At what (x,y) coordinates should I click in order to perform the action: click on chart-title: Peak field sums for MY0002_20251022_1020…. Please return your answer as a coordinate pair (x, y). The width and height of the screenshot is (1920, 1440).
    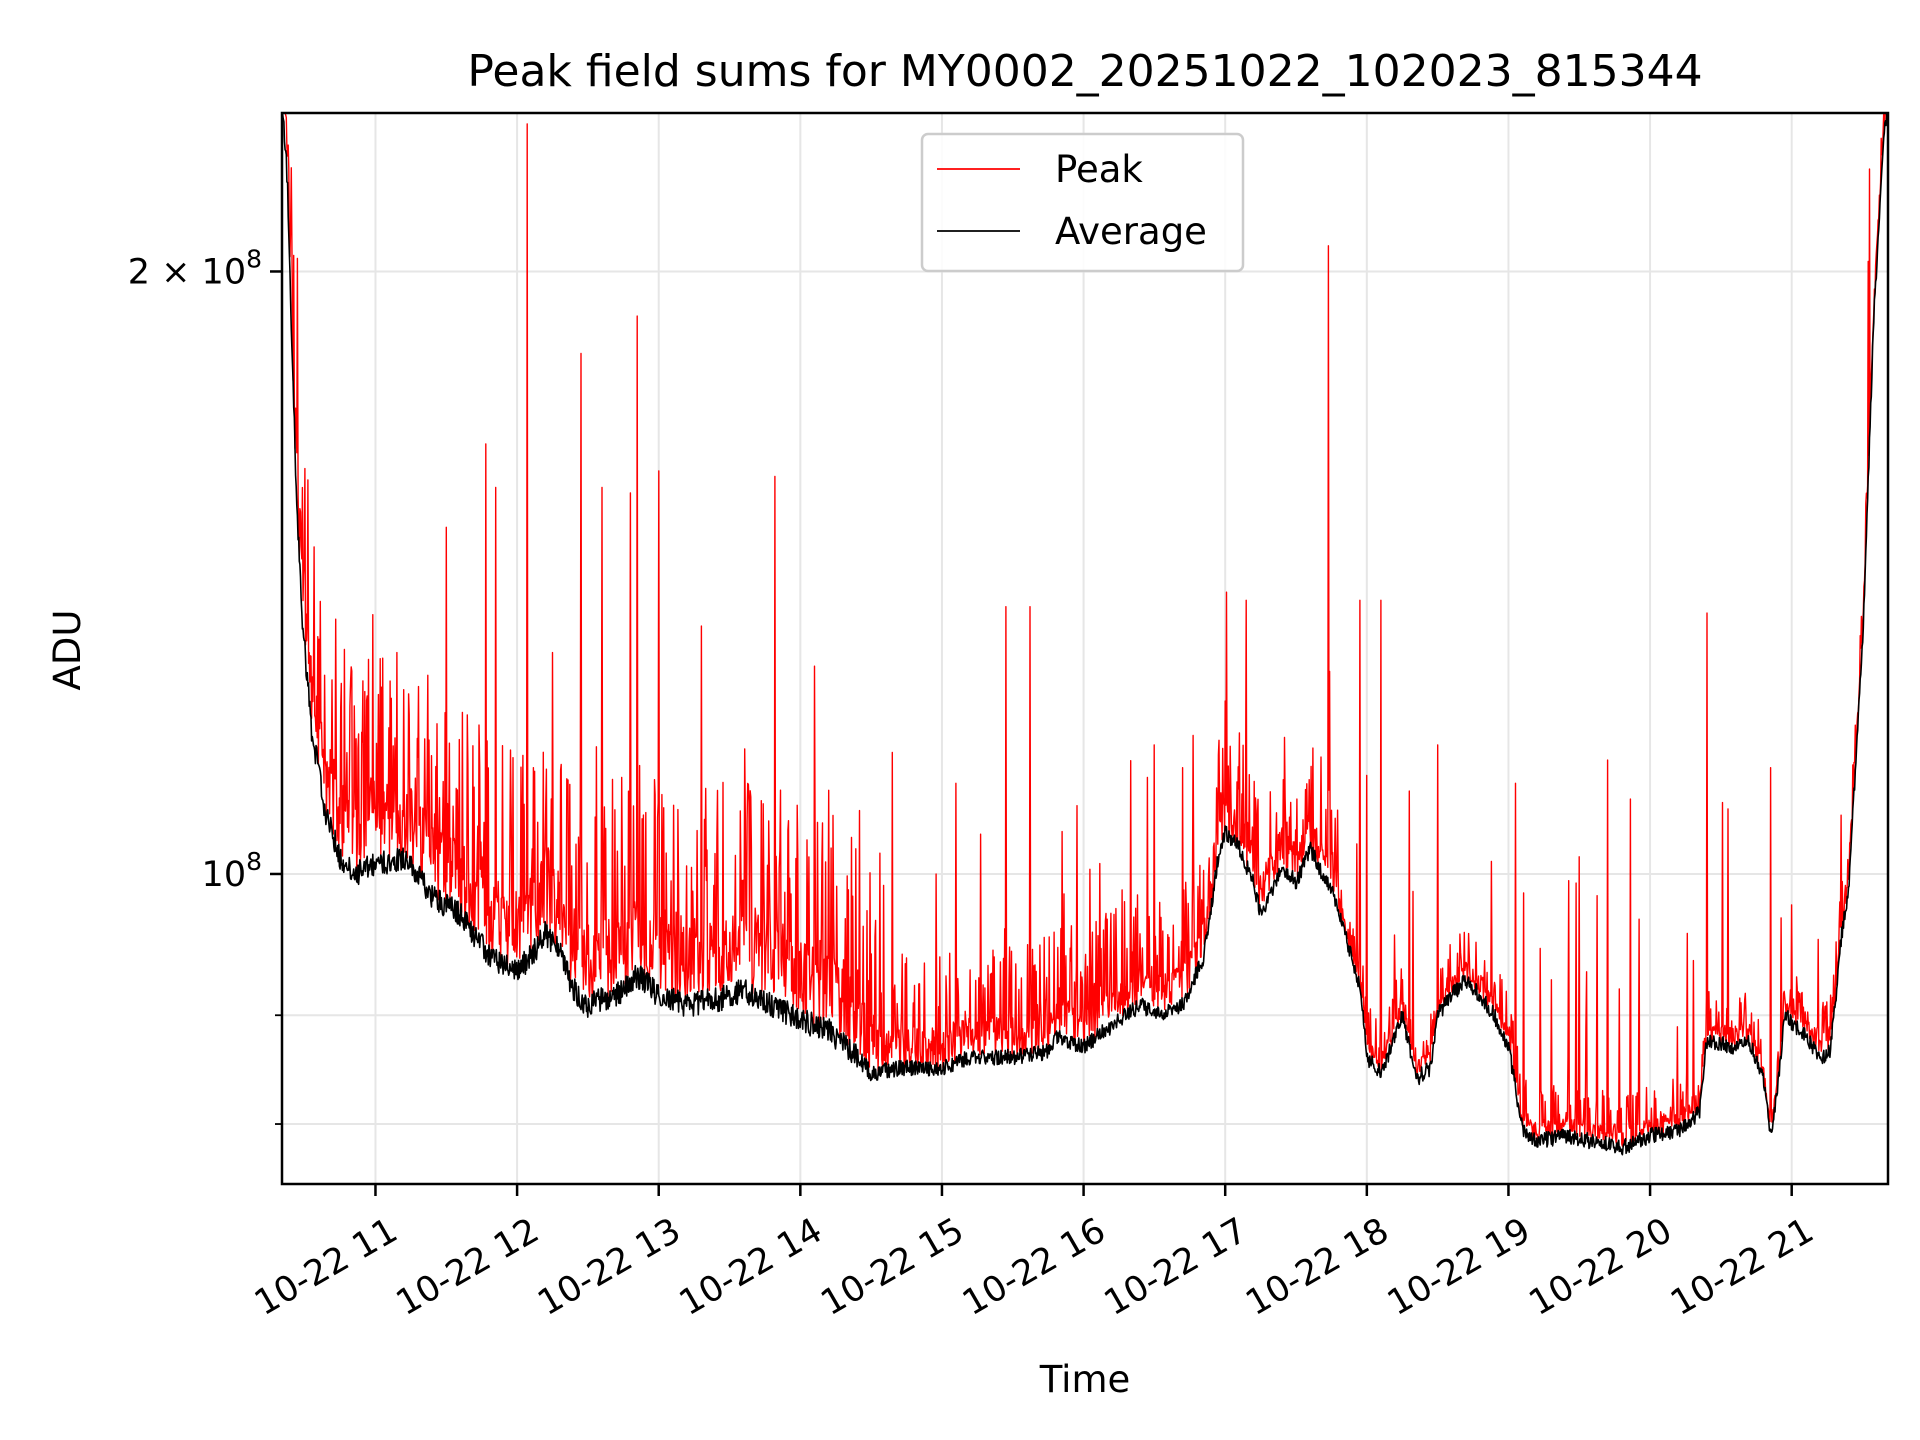
    Looking at the image, I should click on (1084, 71).